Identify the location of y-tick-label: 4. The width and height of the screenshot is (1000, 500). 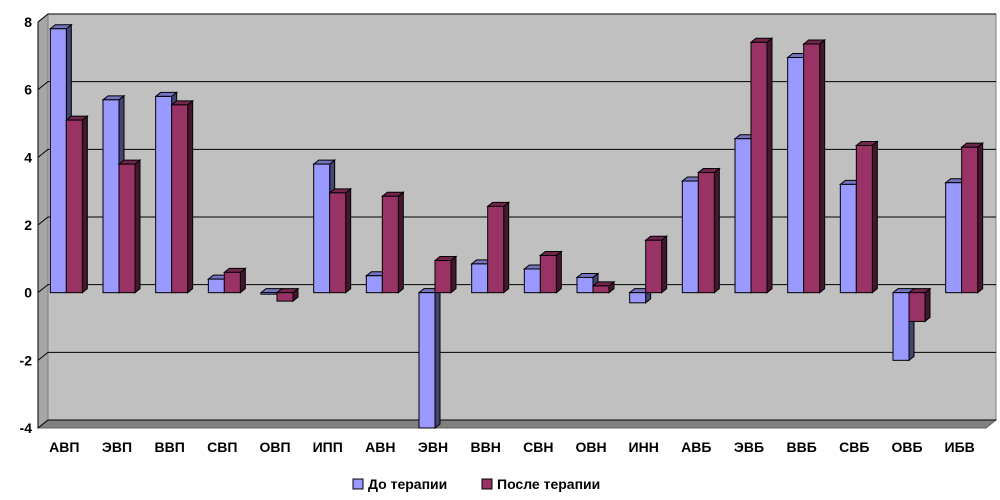
(28, 157).